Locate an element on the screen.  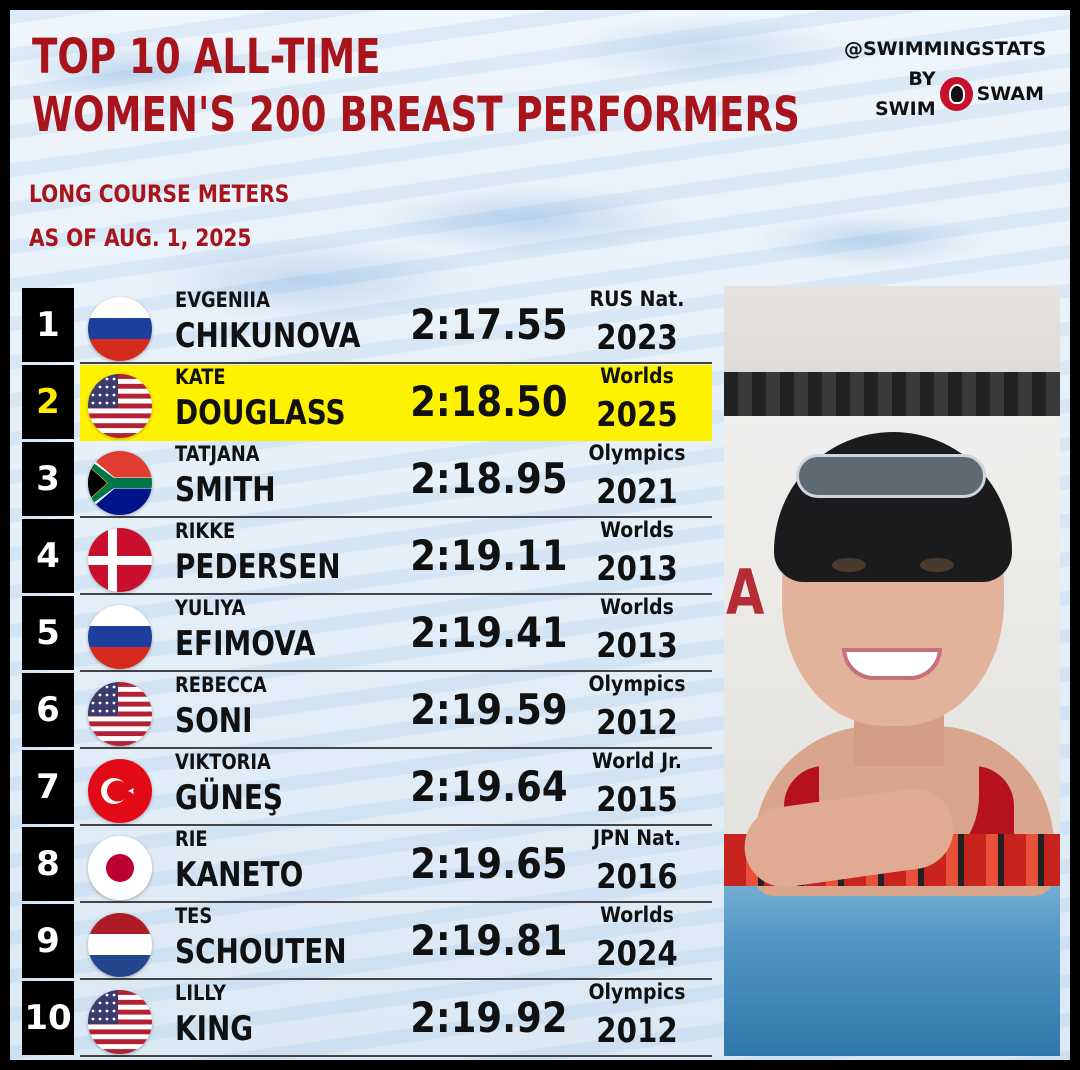
meet-name: JPN Nat. is located at coordinates (637, 838).